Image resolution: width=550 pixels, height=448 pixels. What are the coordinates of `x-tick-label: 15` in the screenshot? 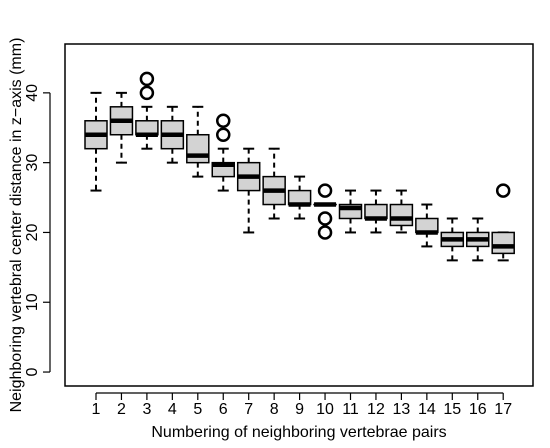 It's located at (452, 409).